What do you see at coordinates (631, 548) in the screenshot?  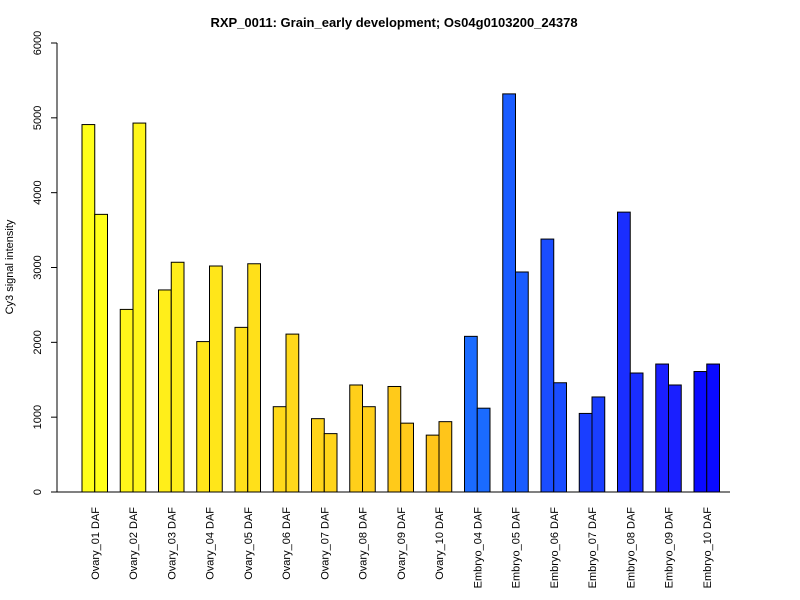 I see `x-tick-label-embryo-08-daf: Embryo_08 DAF` at bounding box center [631, 548].